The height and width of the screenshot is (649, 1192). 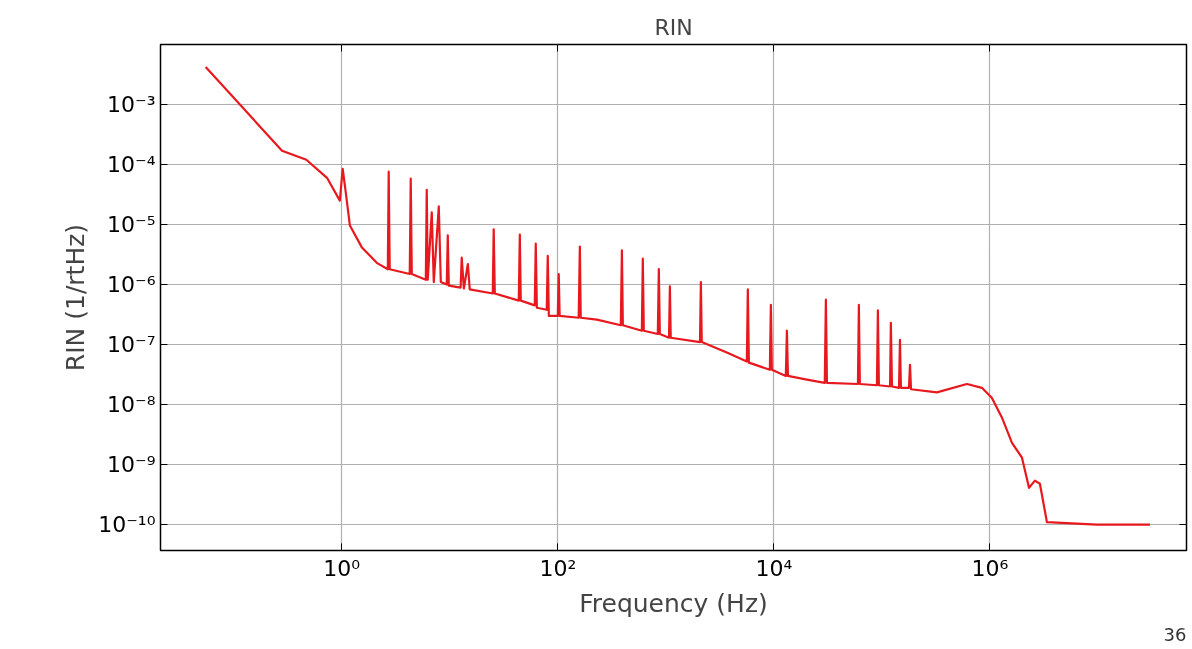 What do you see at coordinates (131, 285) in the screenshot?
I see `y-tick-label: 10⁻⁶` at bounding box center [131, 285].